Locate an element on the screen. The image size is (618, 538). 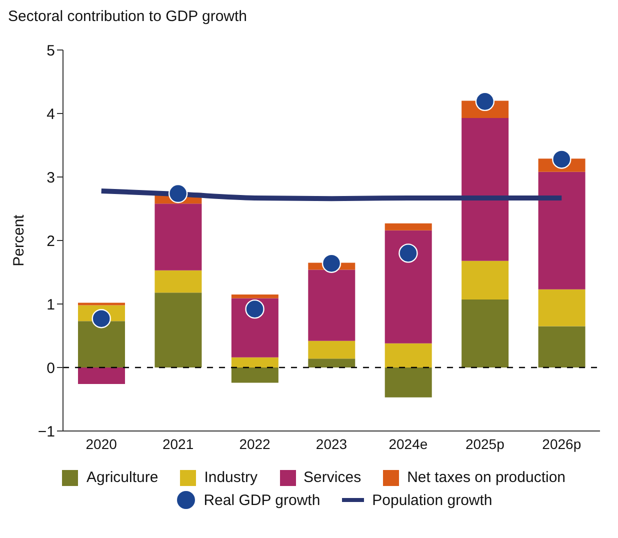
y-tick-label: 4 is located at coordinates (50, 114).